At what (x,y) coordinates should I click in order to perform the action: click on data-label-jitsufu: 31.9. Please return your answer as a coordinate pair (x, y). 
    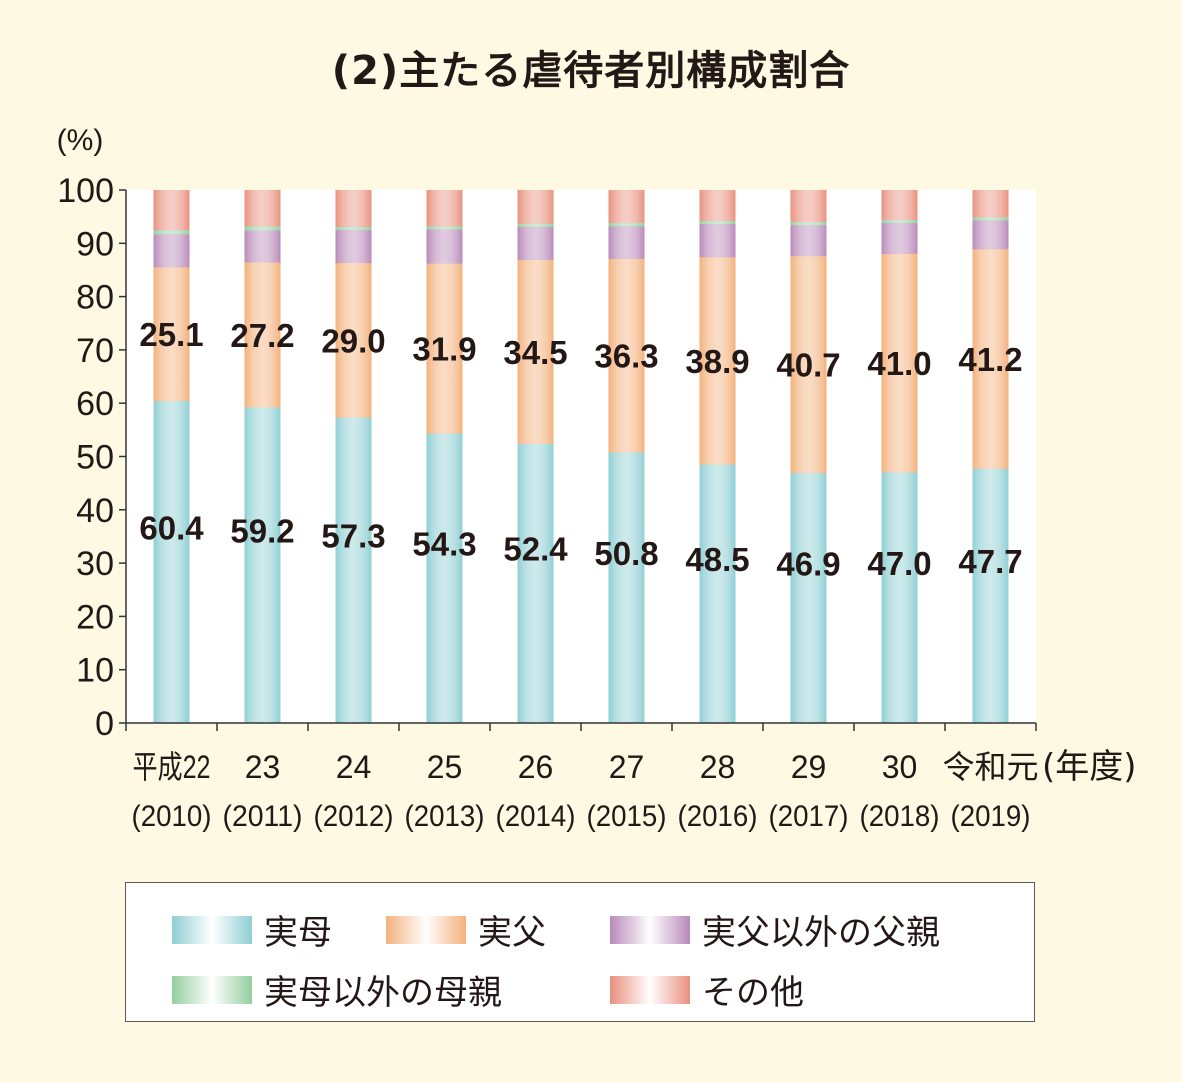
    Looking at the image, I should click on (444, 349).